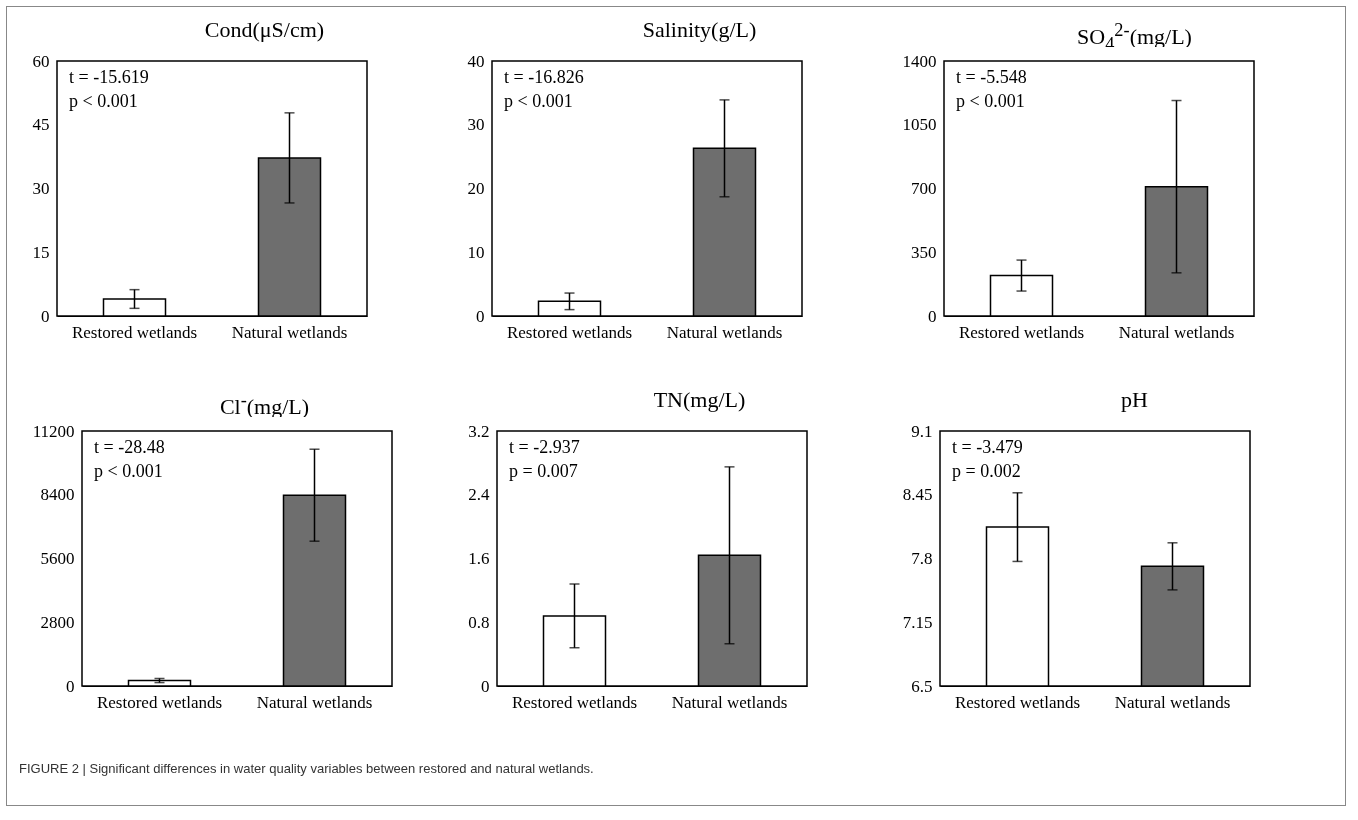 Image resolution: width=1358 pixels, height=820 pixels. Describe the element at coordinates (919, 125) in the screenshot. I see `y-tick-label: 1050` at that location.